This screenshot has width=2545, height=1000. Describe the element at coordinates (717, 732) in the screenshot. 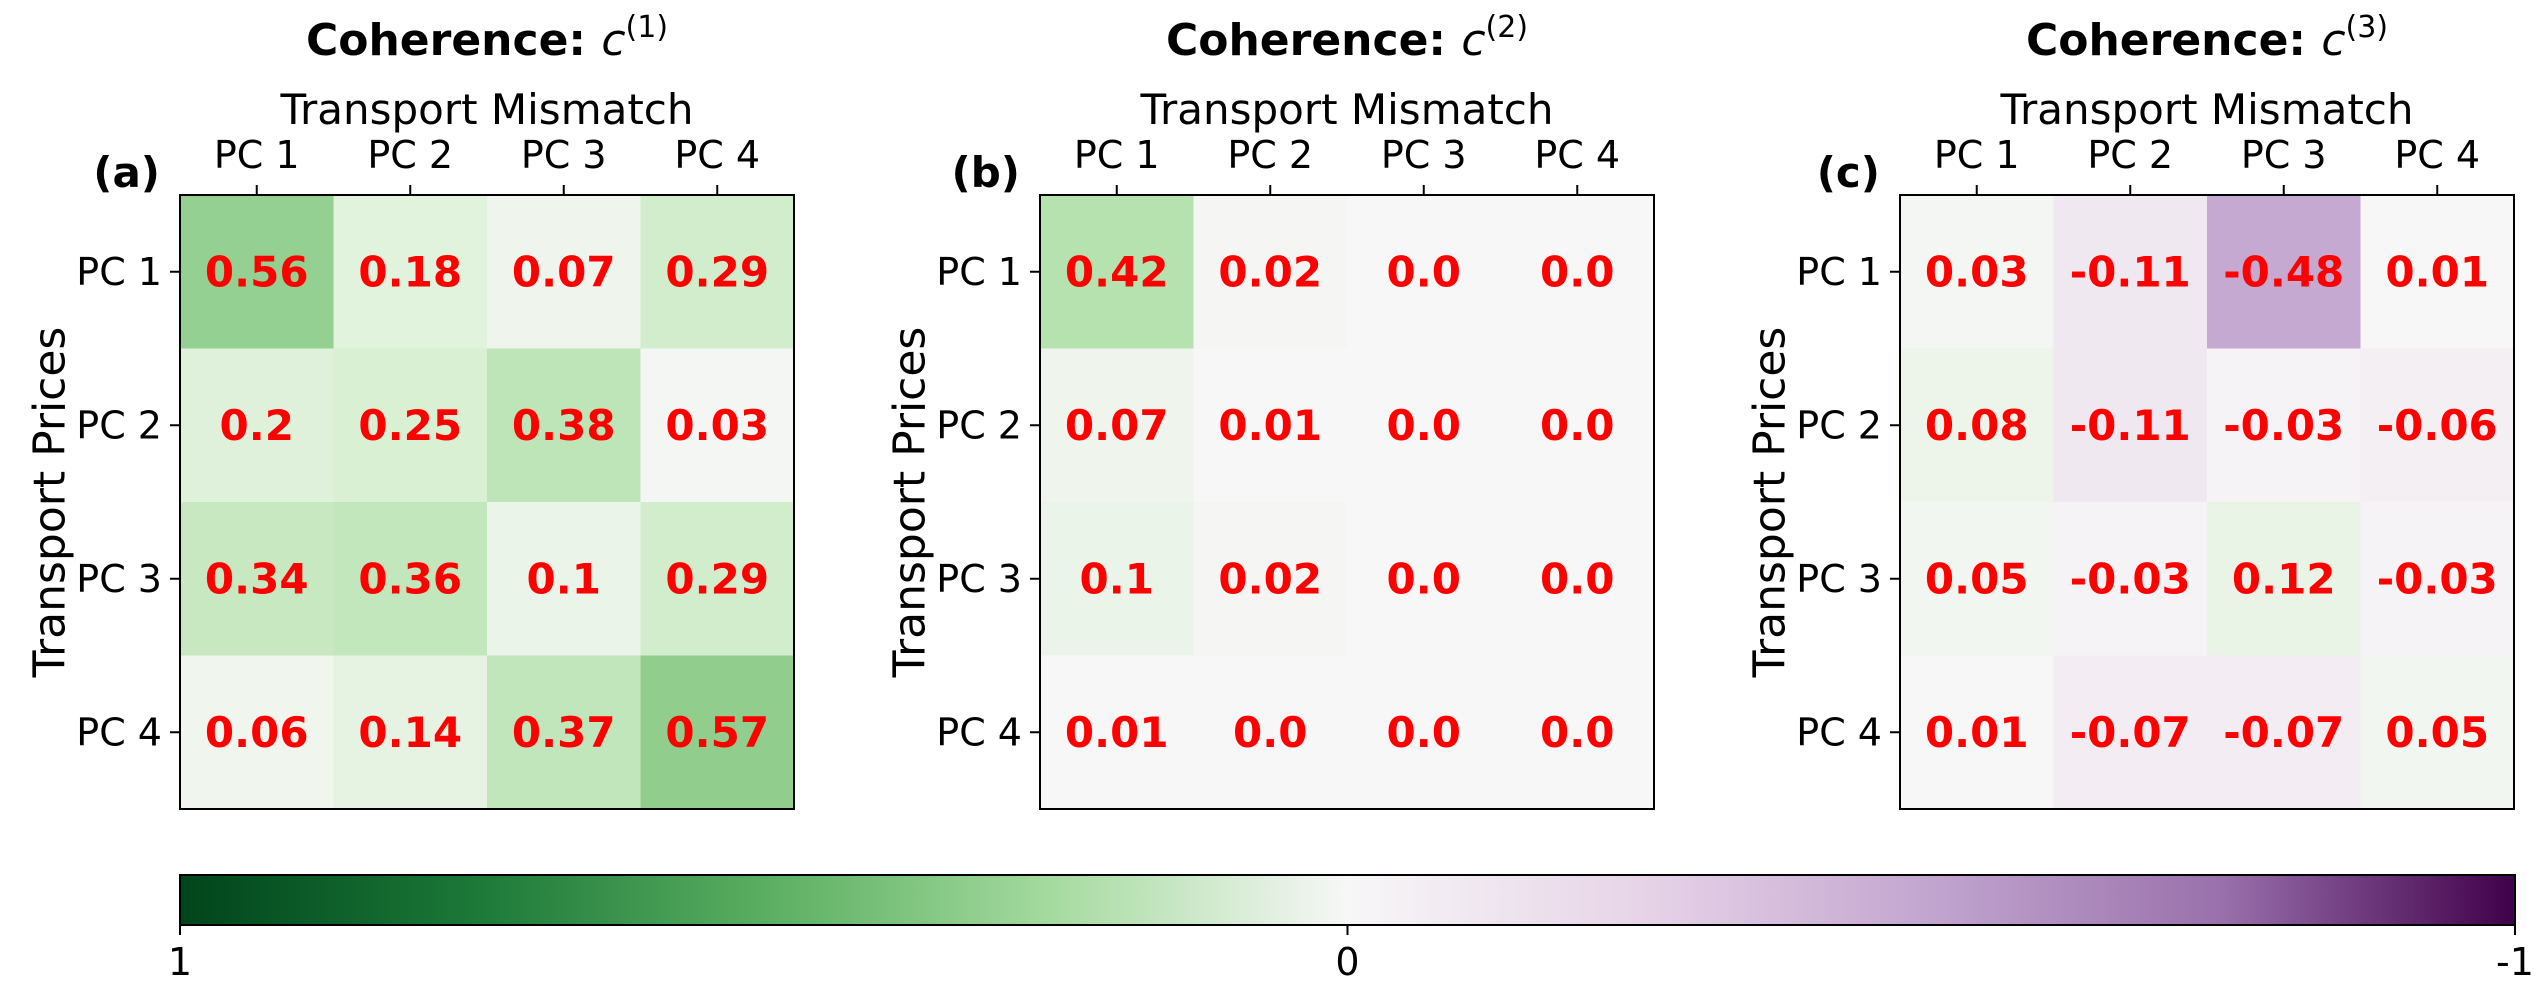

I see `cell-value-label: 0.57` at that location.